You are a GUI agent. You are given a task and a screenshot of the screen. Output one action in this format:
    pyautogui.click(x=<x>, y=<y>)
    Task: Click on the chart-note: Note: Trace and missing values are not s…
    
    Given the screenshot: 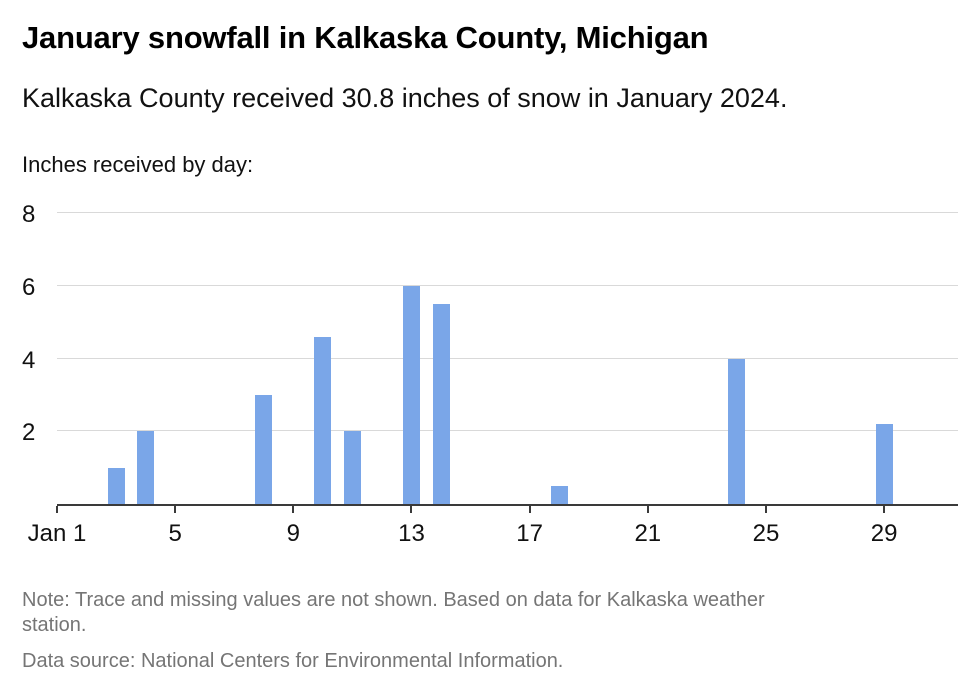 What is the action you would take?
    pyautogui.click(x=393, y=612)
    